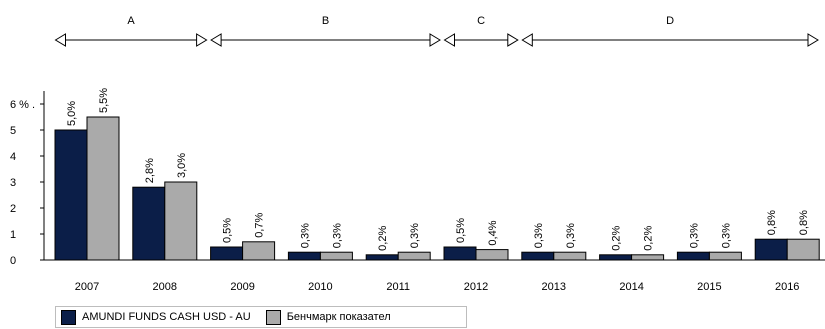 This screenshot has height=329, width=825. Describe the element at coordinates (554, 287) in the screenshot. I see `x-tick-label: 2013` at that location.